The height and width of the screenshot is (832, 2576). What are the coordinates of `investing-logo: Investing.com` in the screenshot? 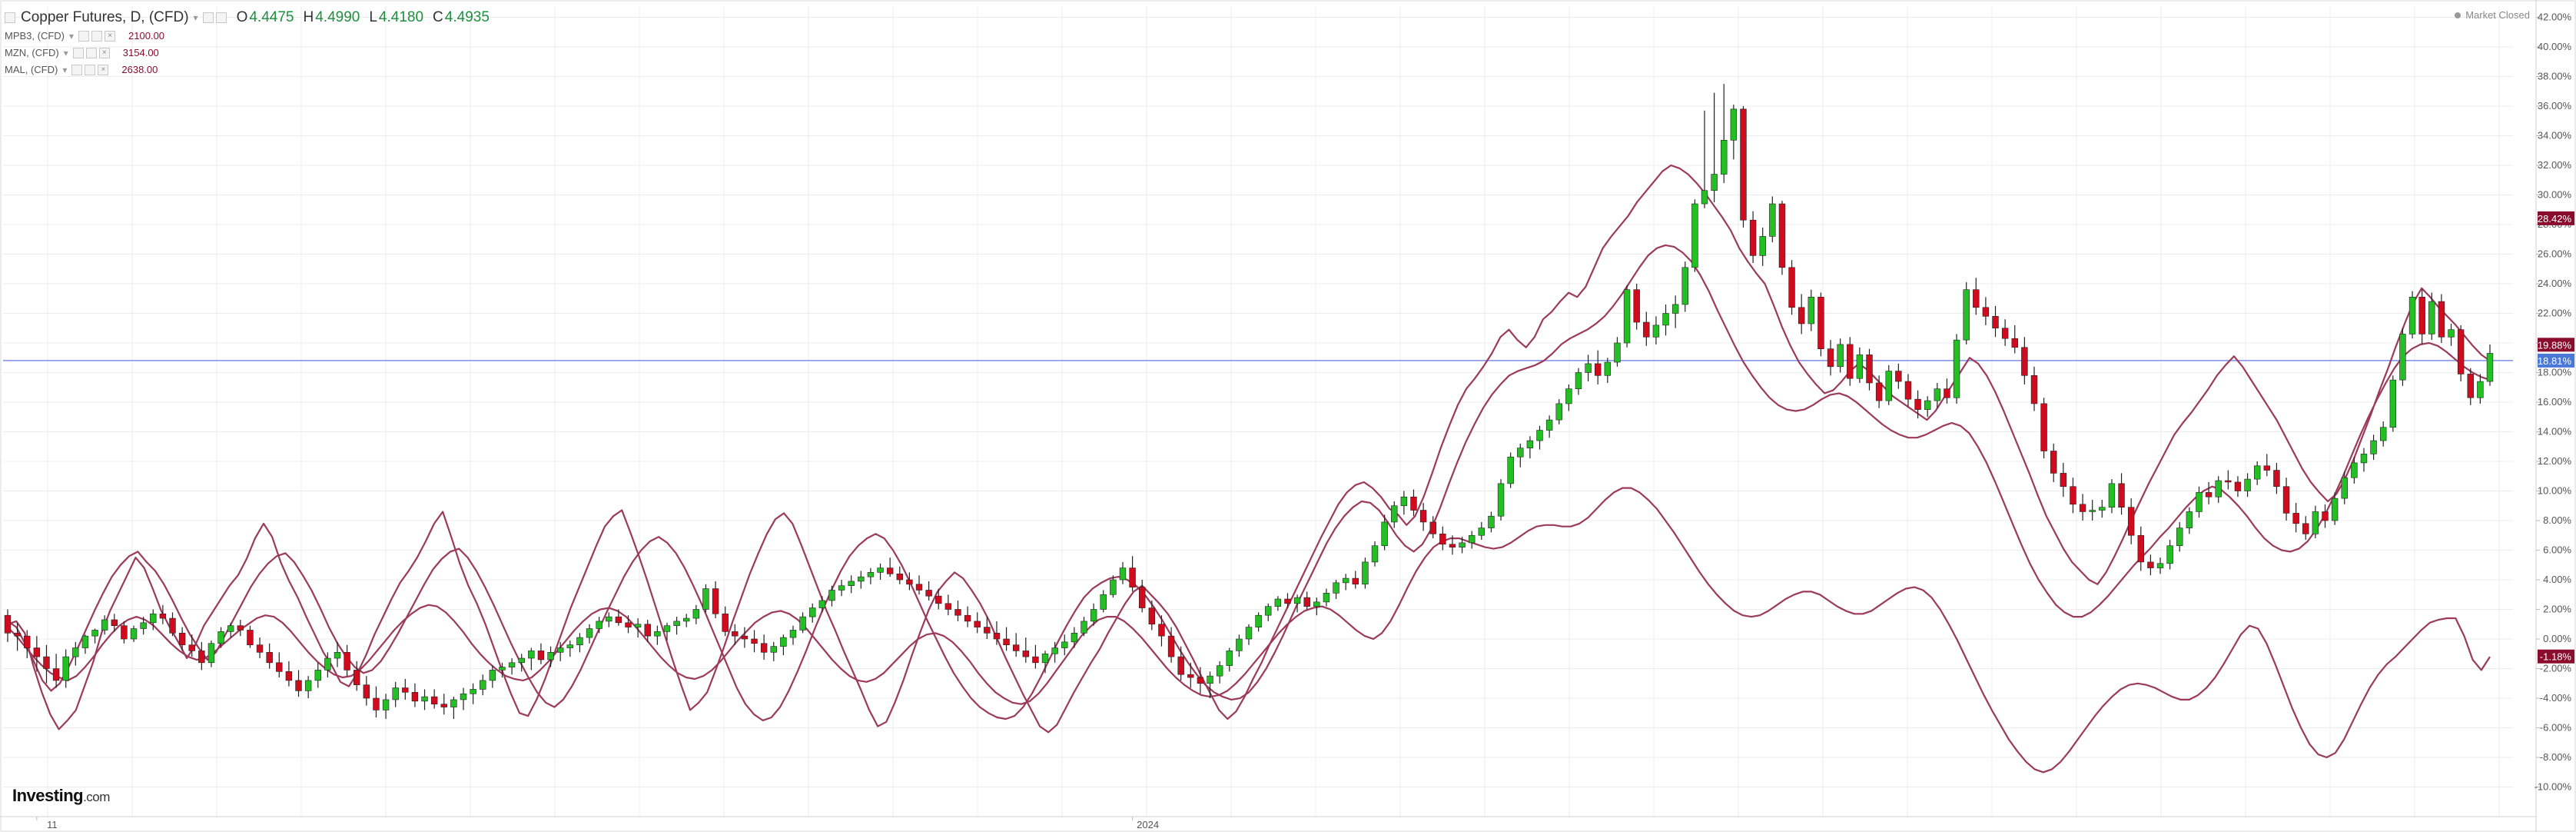 It's located at (61, 796).